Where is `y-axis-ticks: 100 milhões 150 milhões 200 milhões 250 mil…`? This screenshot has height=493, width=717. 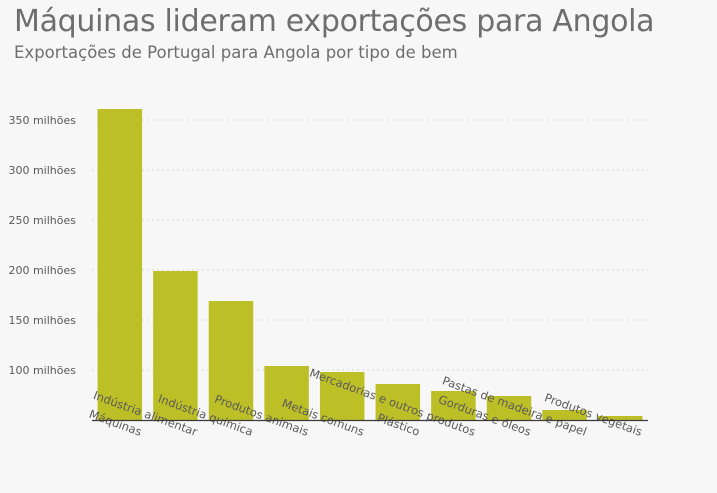
y-axis-ticks: 100 milhões 150 milhões 200 milhões 250 mil… is located at coordinates (42, 245).